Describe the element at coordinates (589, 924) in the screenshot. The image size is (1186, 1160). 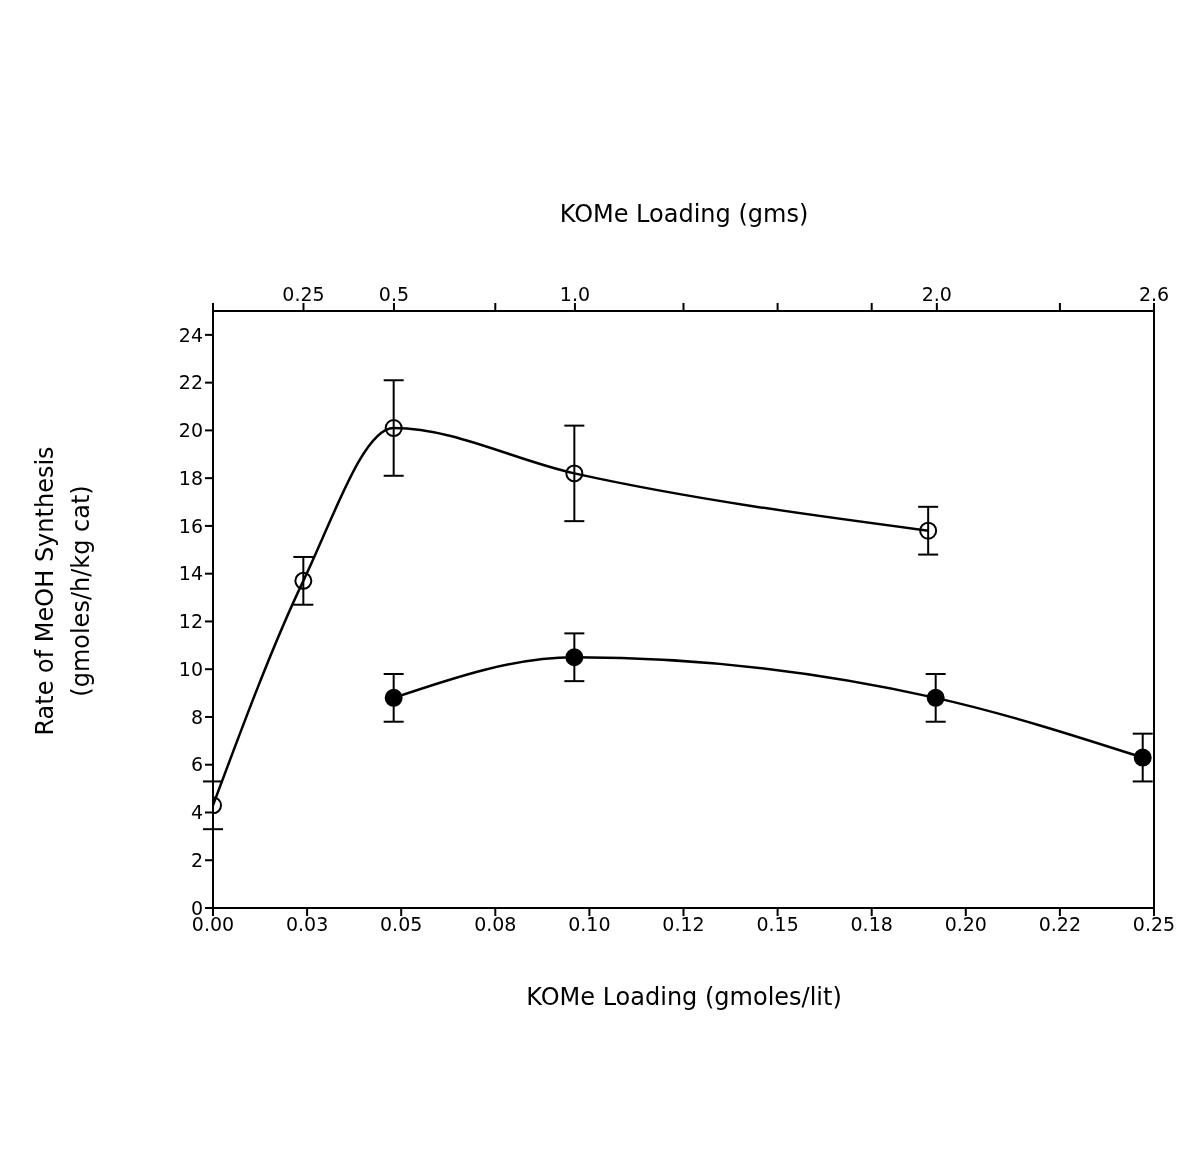
I see `x-tick-label: 0.10` at that location.